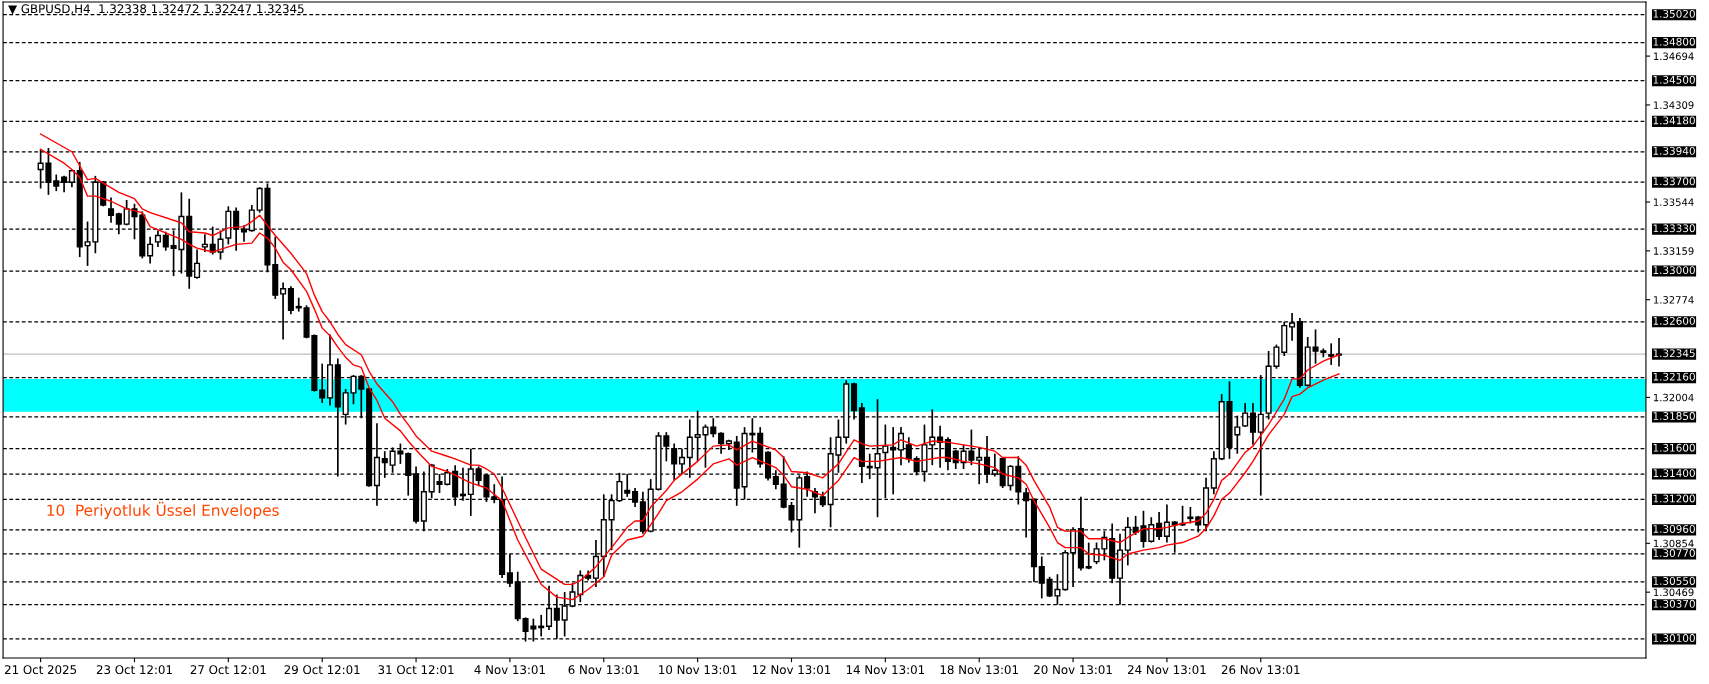 The height and width of the screenshot is (684, 1709). Describe the element at coordinates (603, 670) in the screenshot. I see `x-tick-label: 6 Nov 13:01` at that location.